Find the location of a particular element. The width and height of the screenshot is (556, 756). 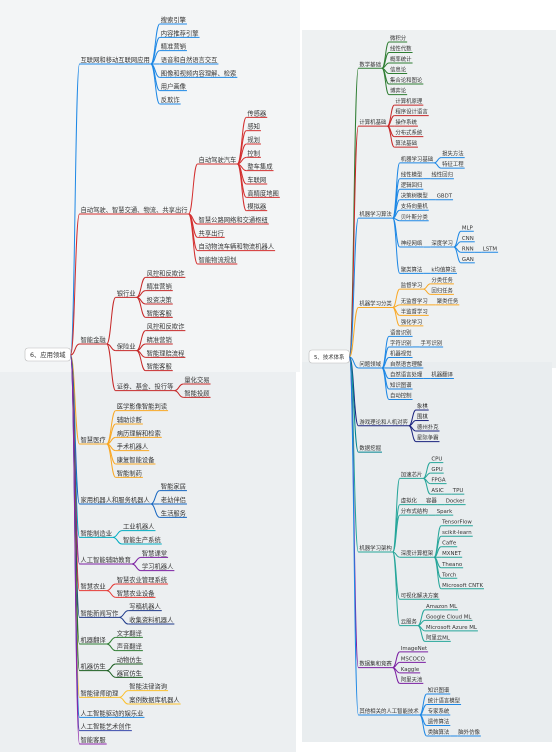

node-label: 控制 is located at coordinates (253, 152).